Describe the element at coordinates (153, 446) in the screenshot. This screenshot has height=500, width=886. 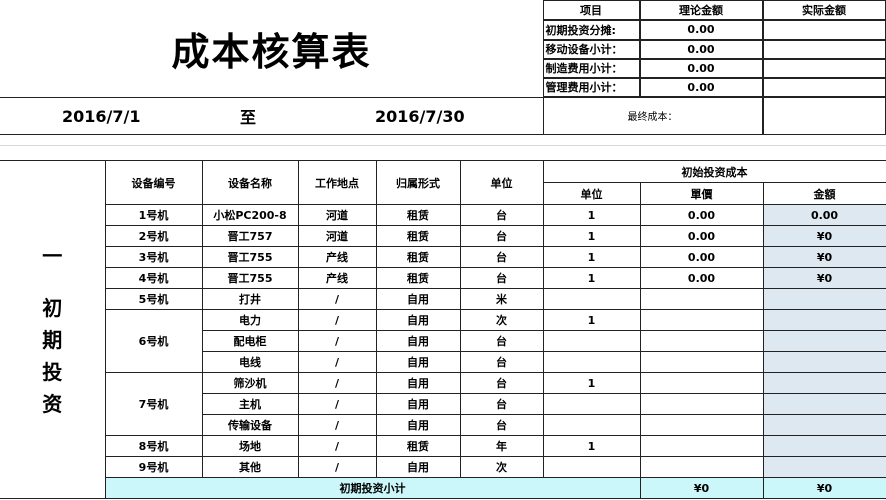
I see `equipment-id-cell: 8号机` at that location.